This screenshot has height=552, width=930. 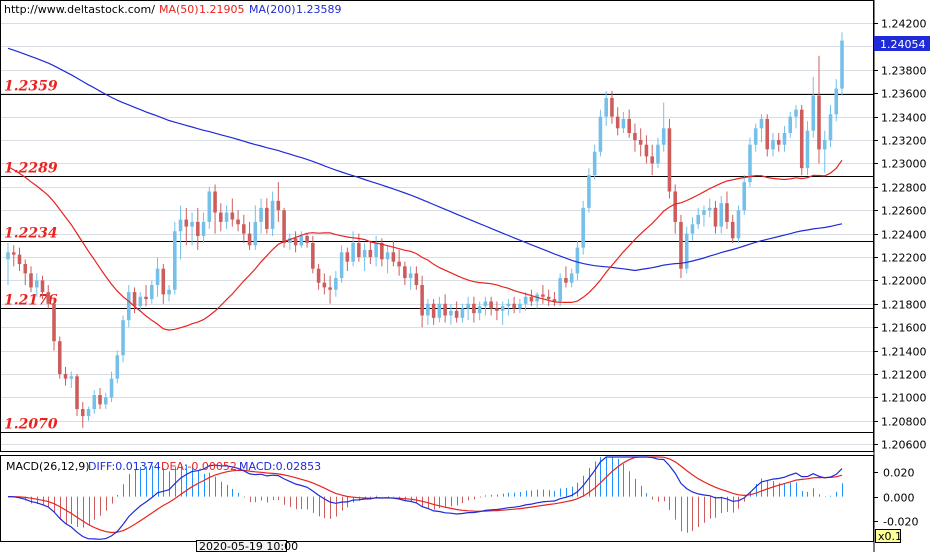 What do you see at coordinates (904, 422) in the screenshot?
I see `price-tick-label: 1.20800` at bounding box center [904, 422].